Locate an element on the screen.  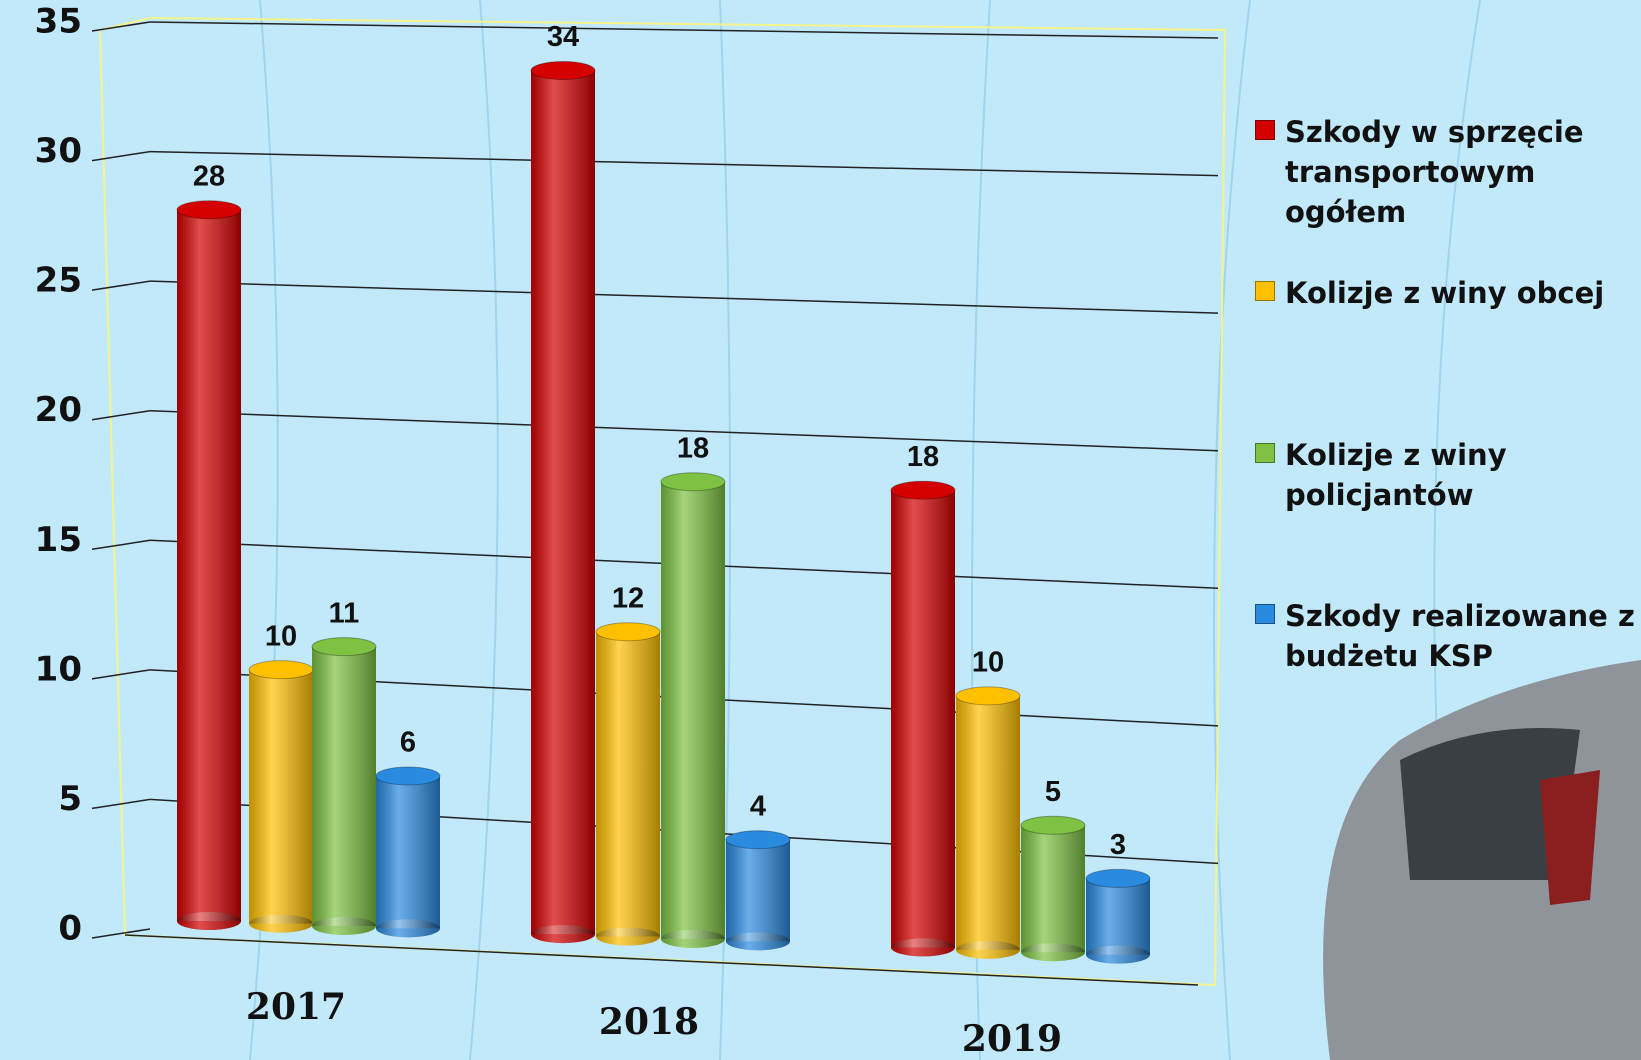
legend-item: Szkody w sprzęcie transportowym ogółem is located at coordinates (1445, 172).